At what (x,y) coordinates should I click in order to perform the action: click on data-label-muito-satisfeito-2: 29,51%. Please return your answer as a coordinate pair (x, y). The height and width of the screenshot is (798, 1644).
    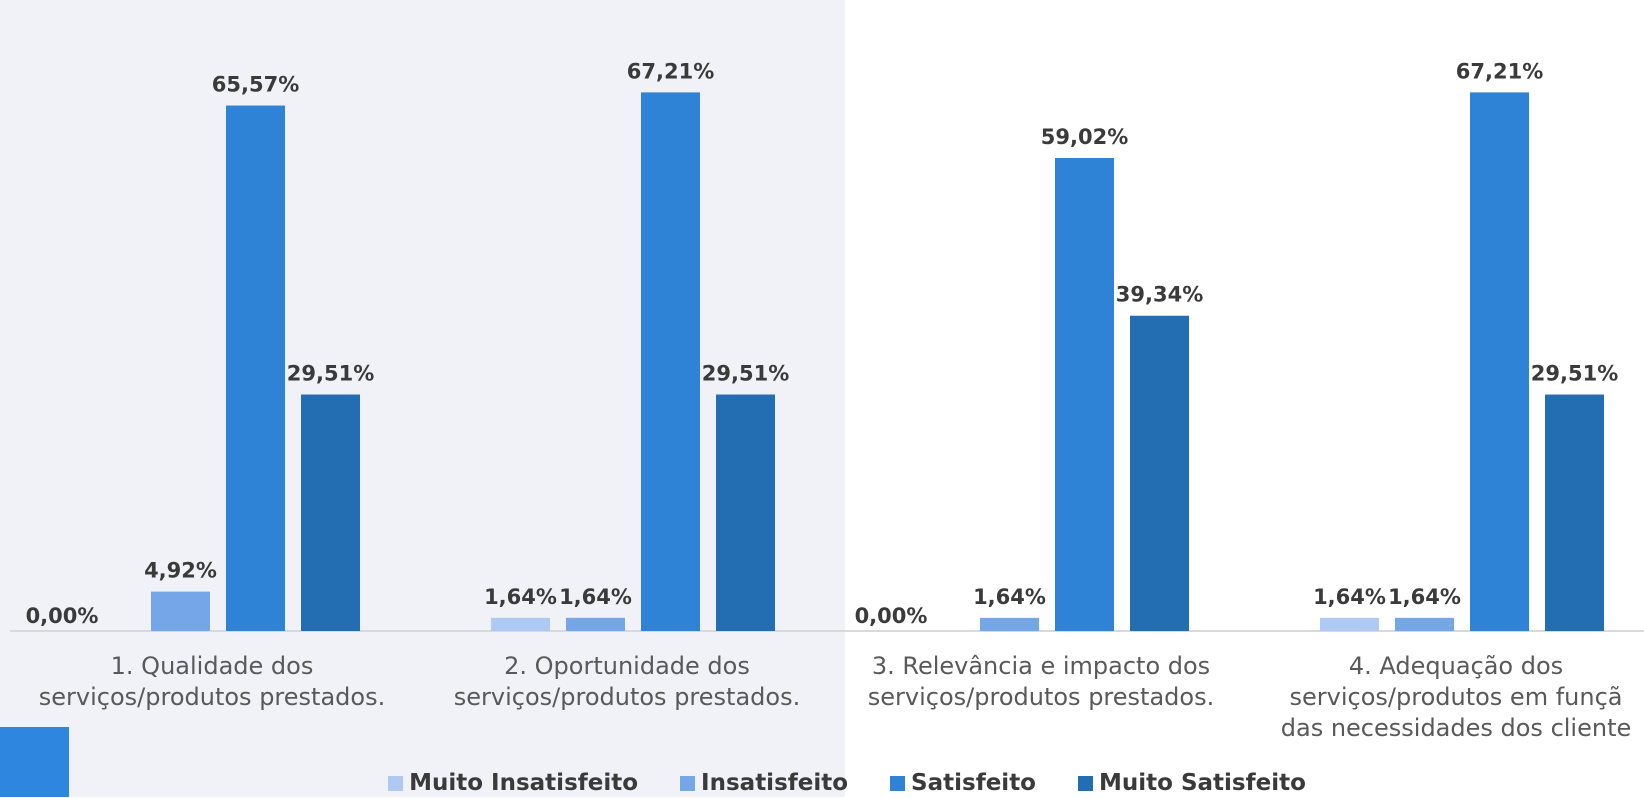
    Looking at the image, I should click on (745, 374).